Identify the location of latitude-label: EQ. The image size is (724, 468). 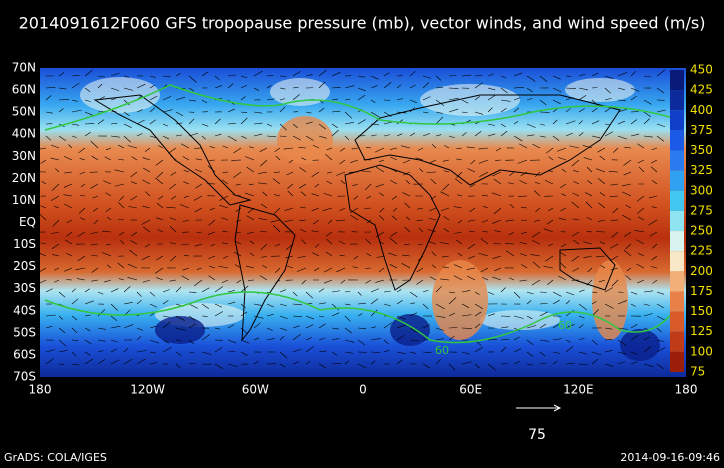
(27, 222).